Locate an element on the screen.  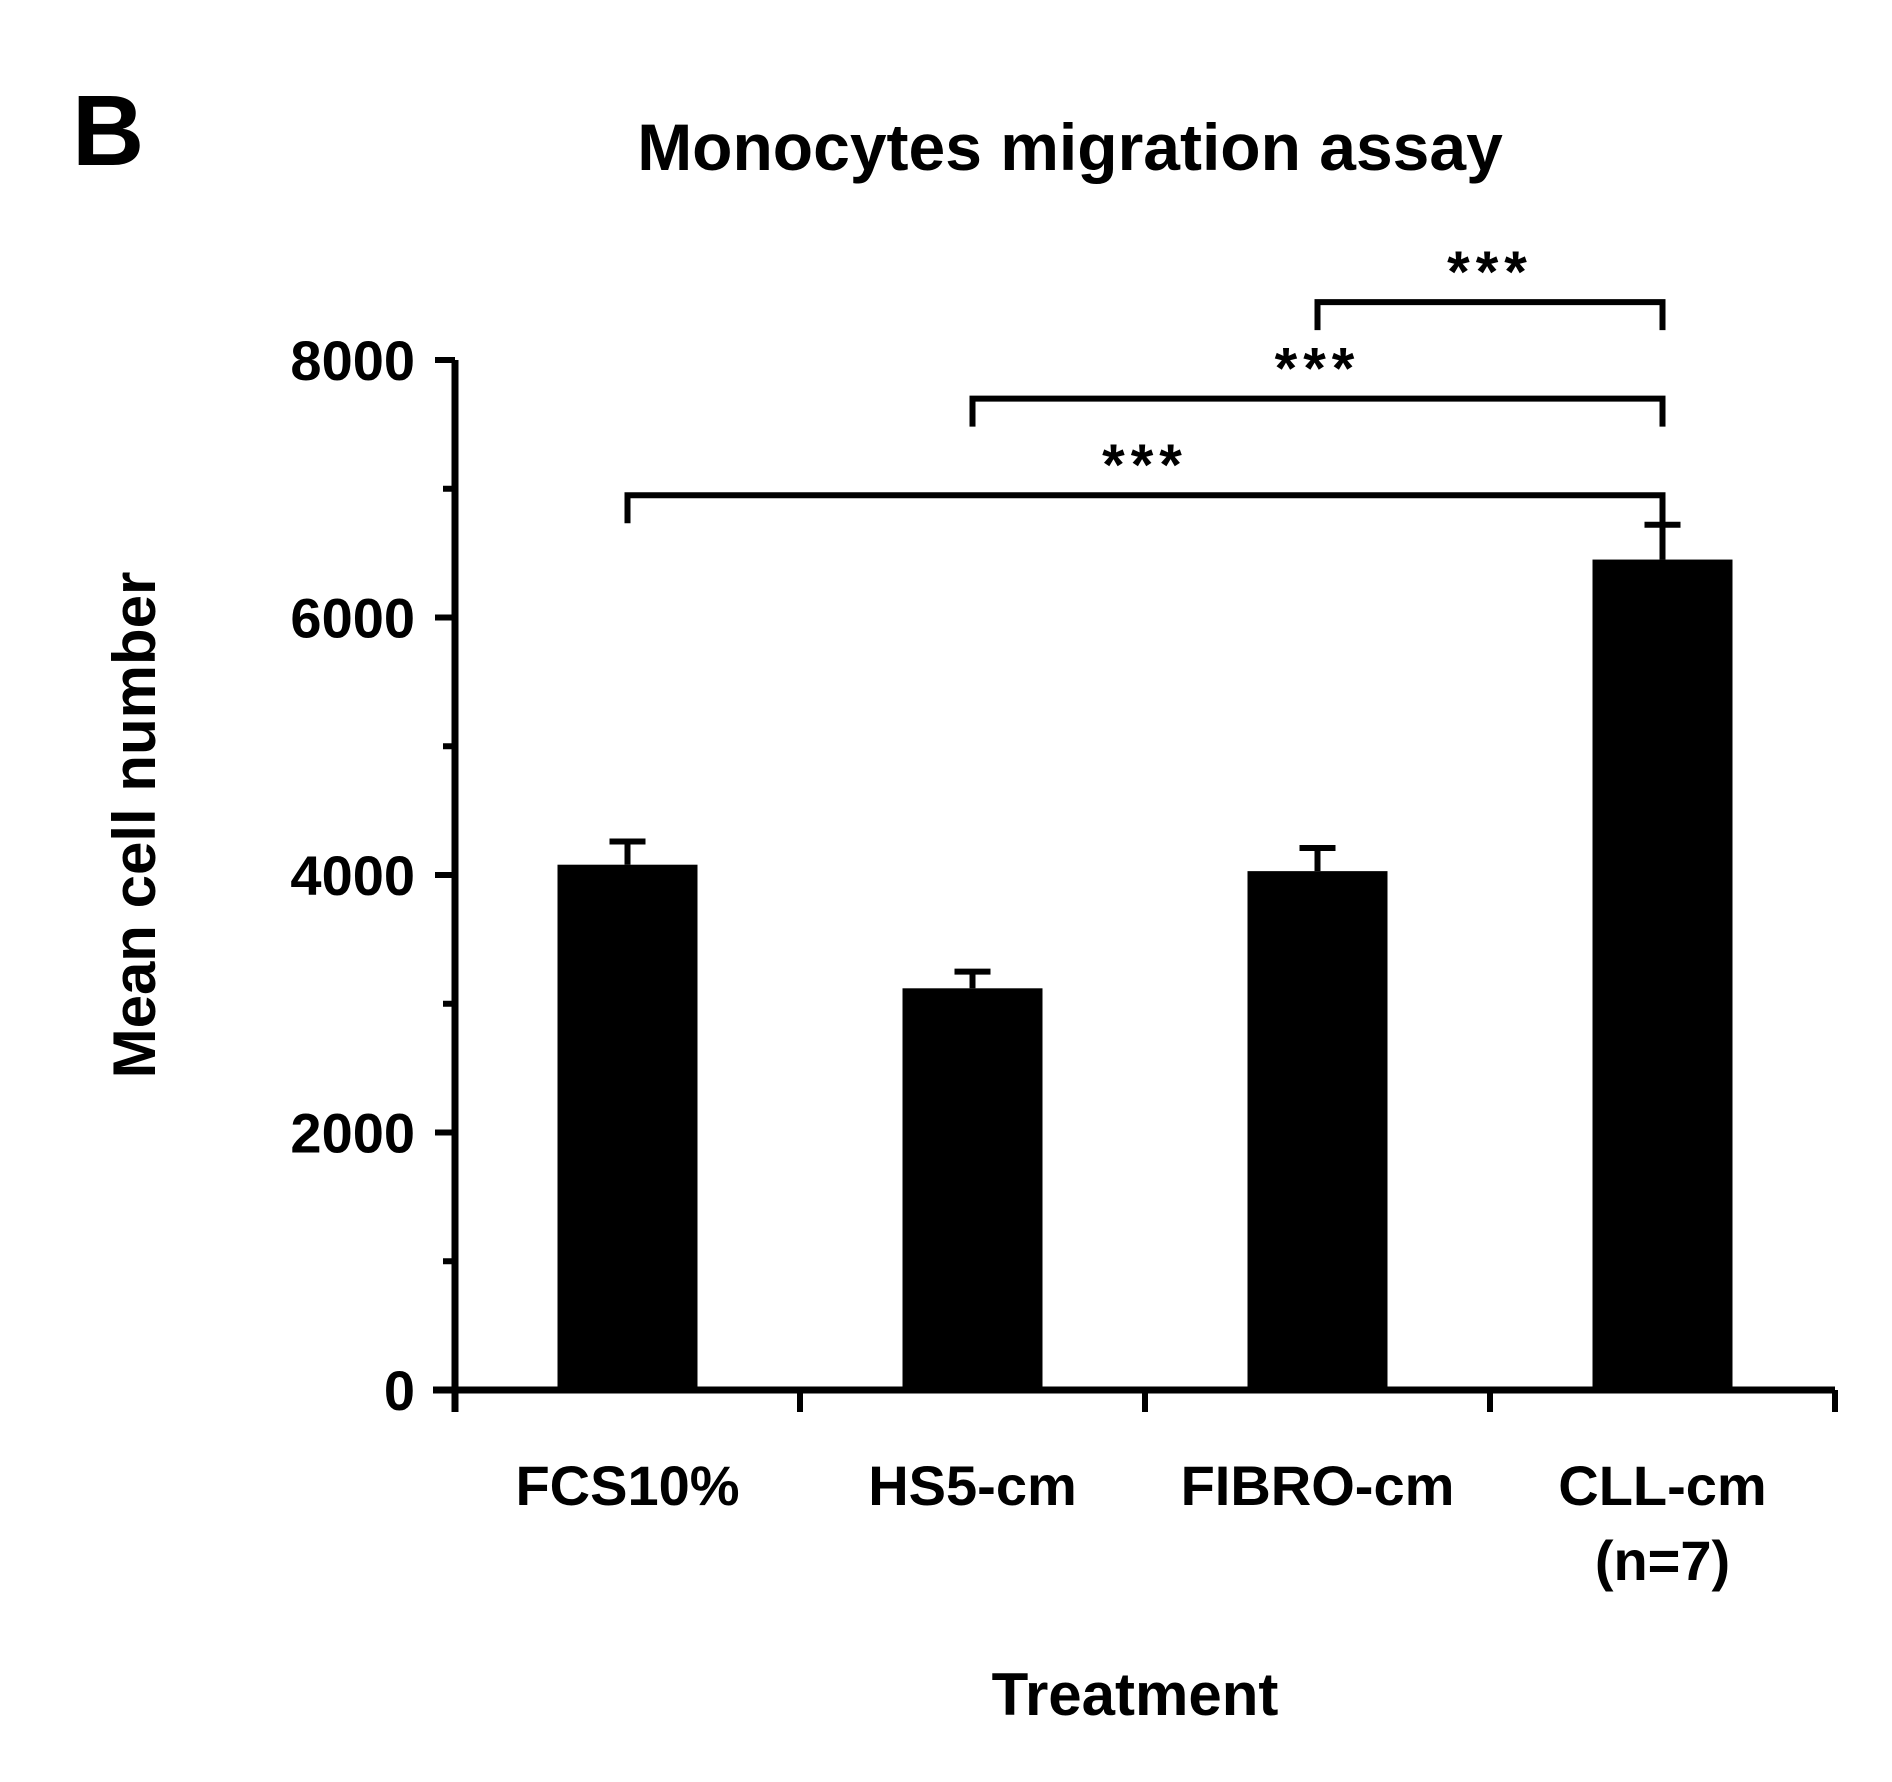
y-tick-label: 0 is located at coordinates (399, 1390).